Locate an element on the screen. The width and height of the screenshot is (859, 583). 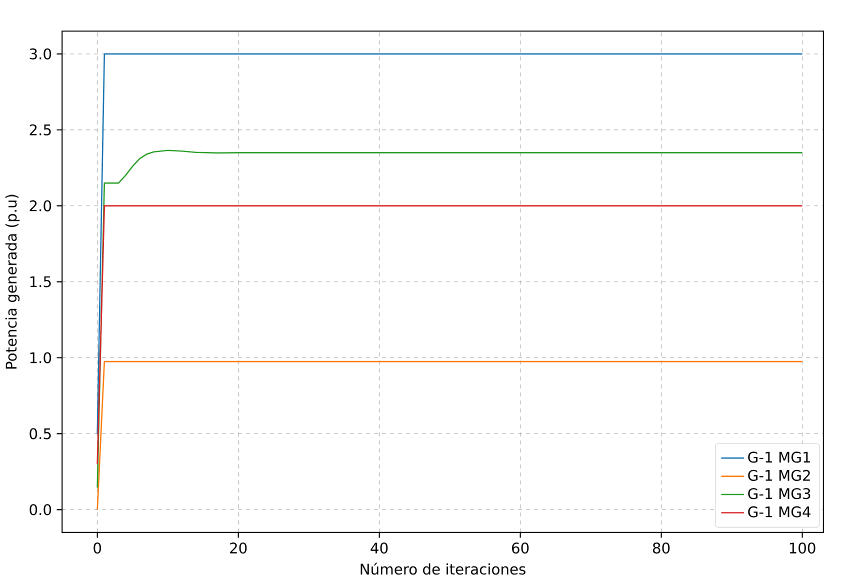
y-tick-label: 0.5 is located at coordinates (40, 434).